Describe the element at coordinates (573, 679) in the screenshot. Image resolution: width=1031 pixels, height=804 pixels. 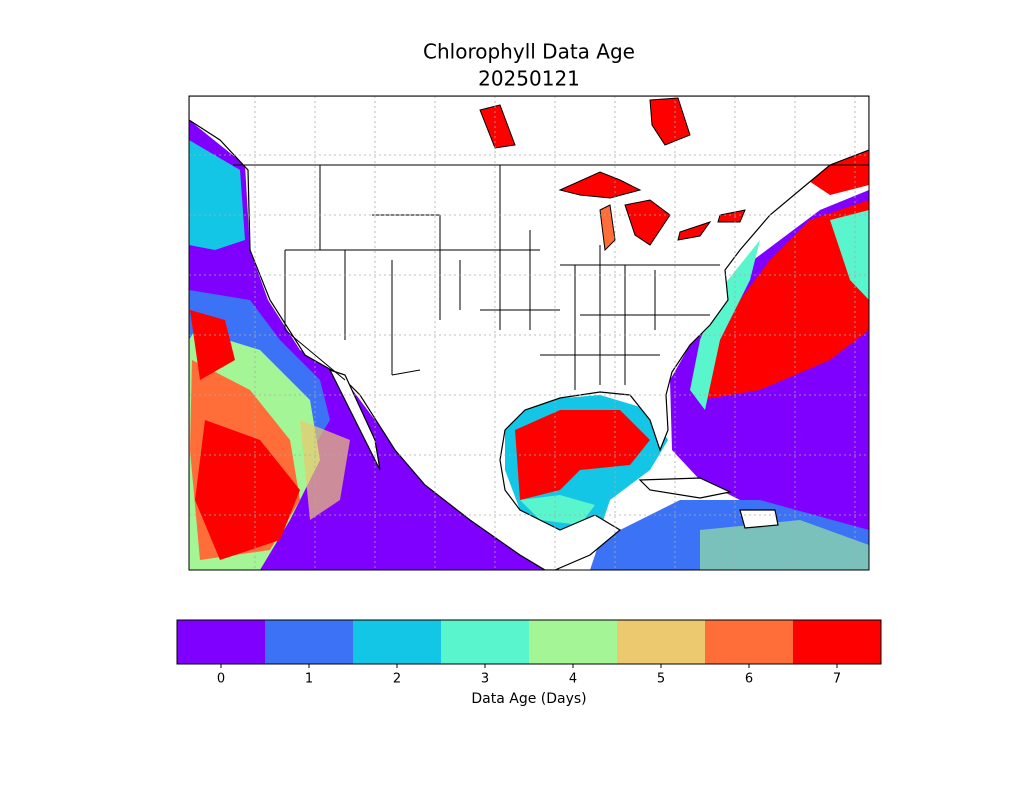
I see `colorbar-tick-label: 4` at that location.